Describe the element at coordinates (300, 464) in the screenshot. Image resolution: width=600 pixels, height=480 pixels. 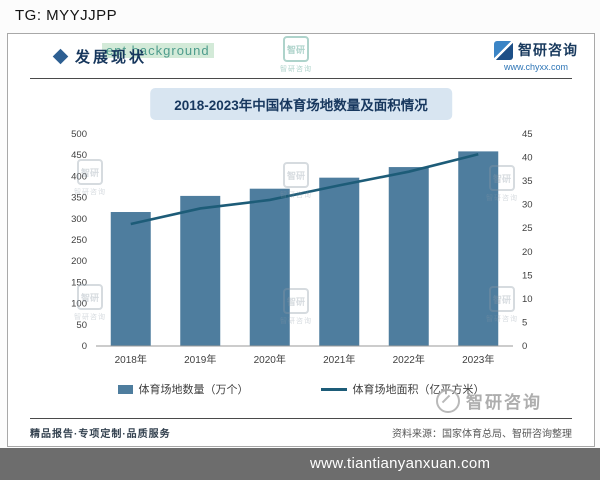
I see `bottom-url-bar: www.tiantianyanxuan.com` at that location.